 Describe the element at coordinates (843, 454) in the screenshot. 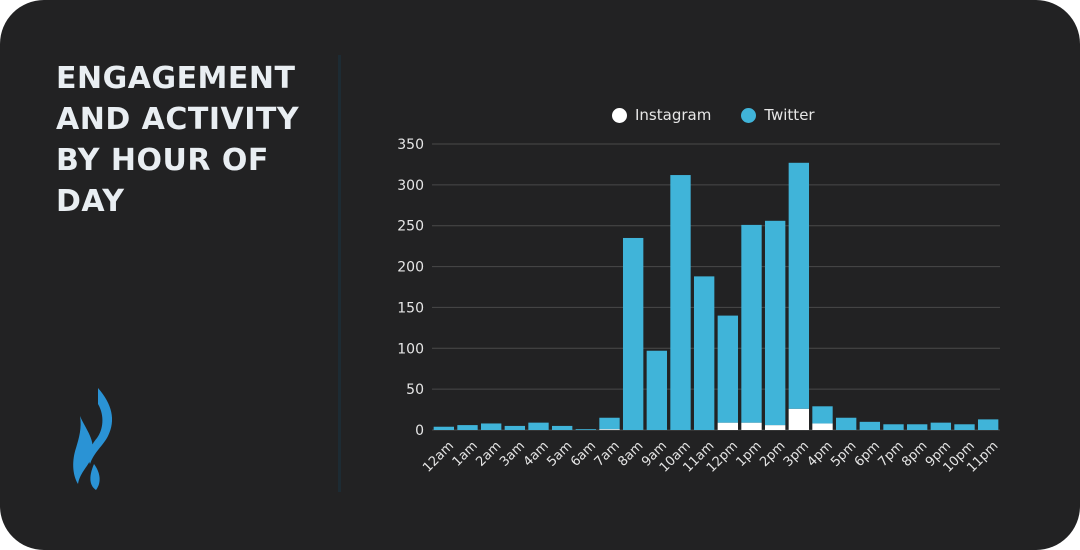

I see `x-tick-label-5pm: 5pm` at that location.